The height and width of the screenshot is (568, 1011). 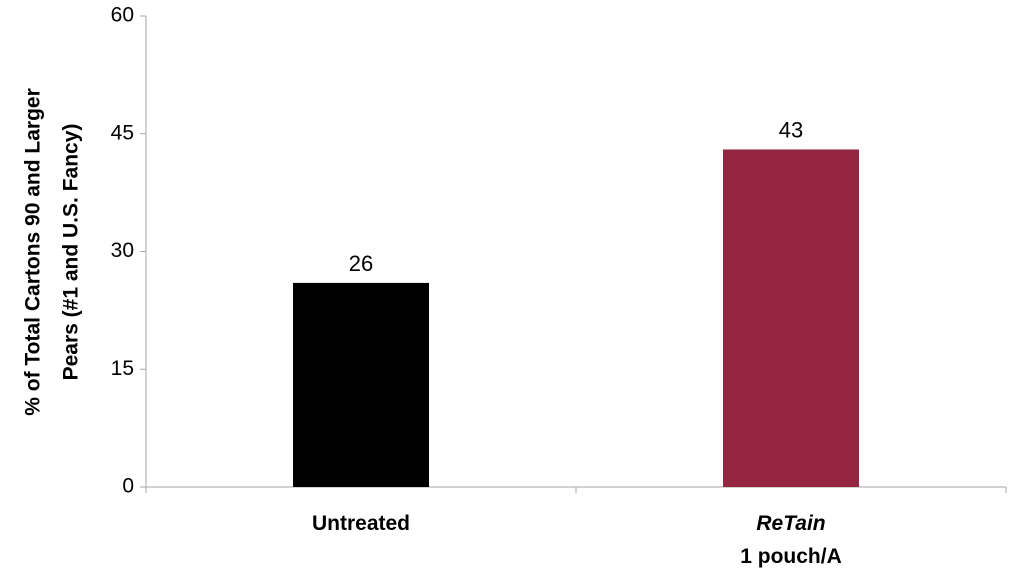 I want to click on x-axis, so click(x=576, y=489).